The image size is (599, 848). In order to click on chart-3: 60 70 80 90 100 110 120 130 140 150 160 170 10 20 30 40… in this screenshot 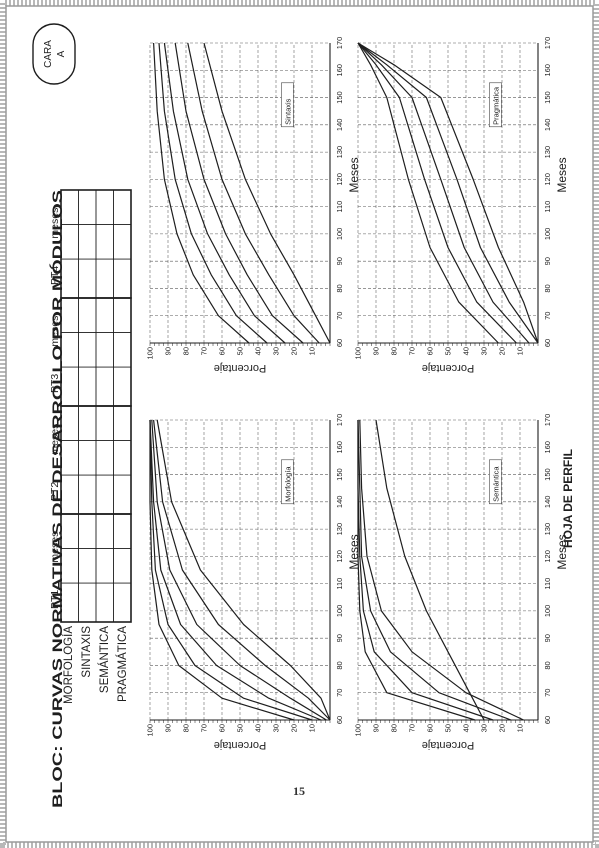, I will do `click(462, 582)`.